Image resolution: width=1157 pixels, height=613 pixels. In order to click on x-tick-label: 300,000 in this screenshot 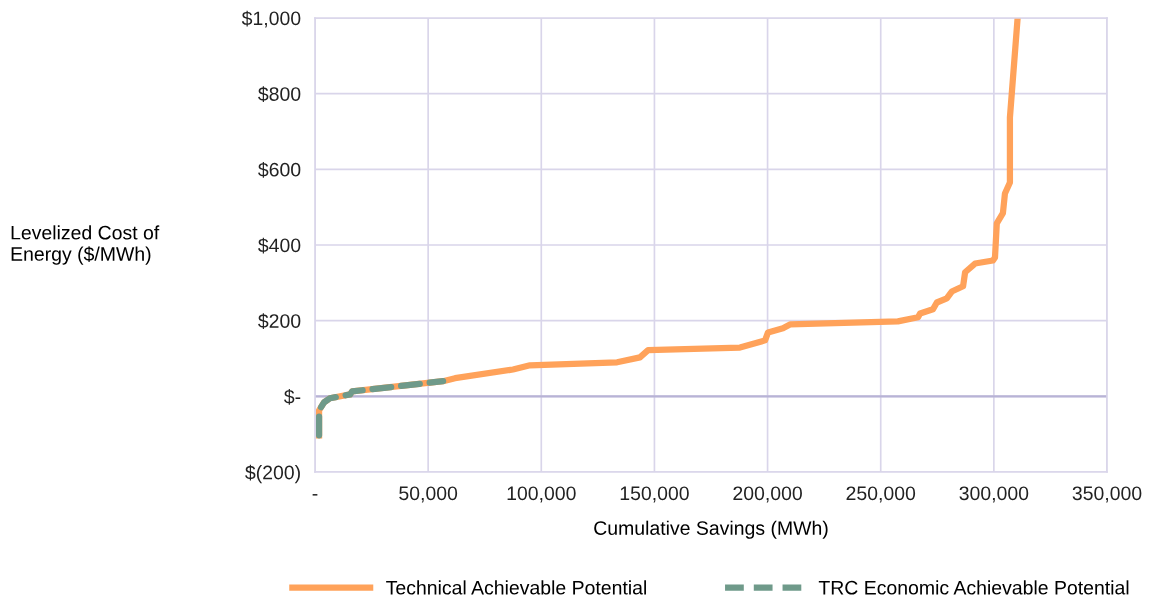, I will do `click(994, 494)`.